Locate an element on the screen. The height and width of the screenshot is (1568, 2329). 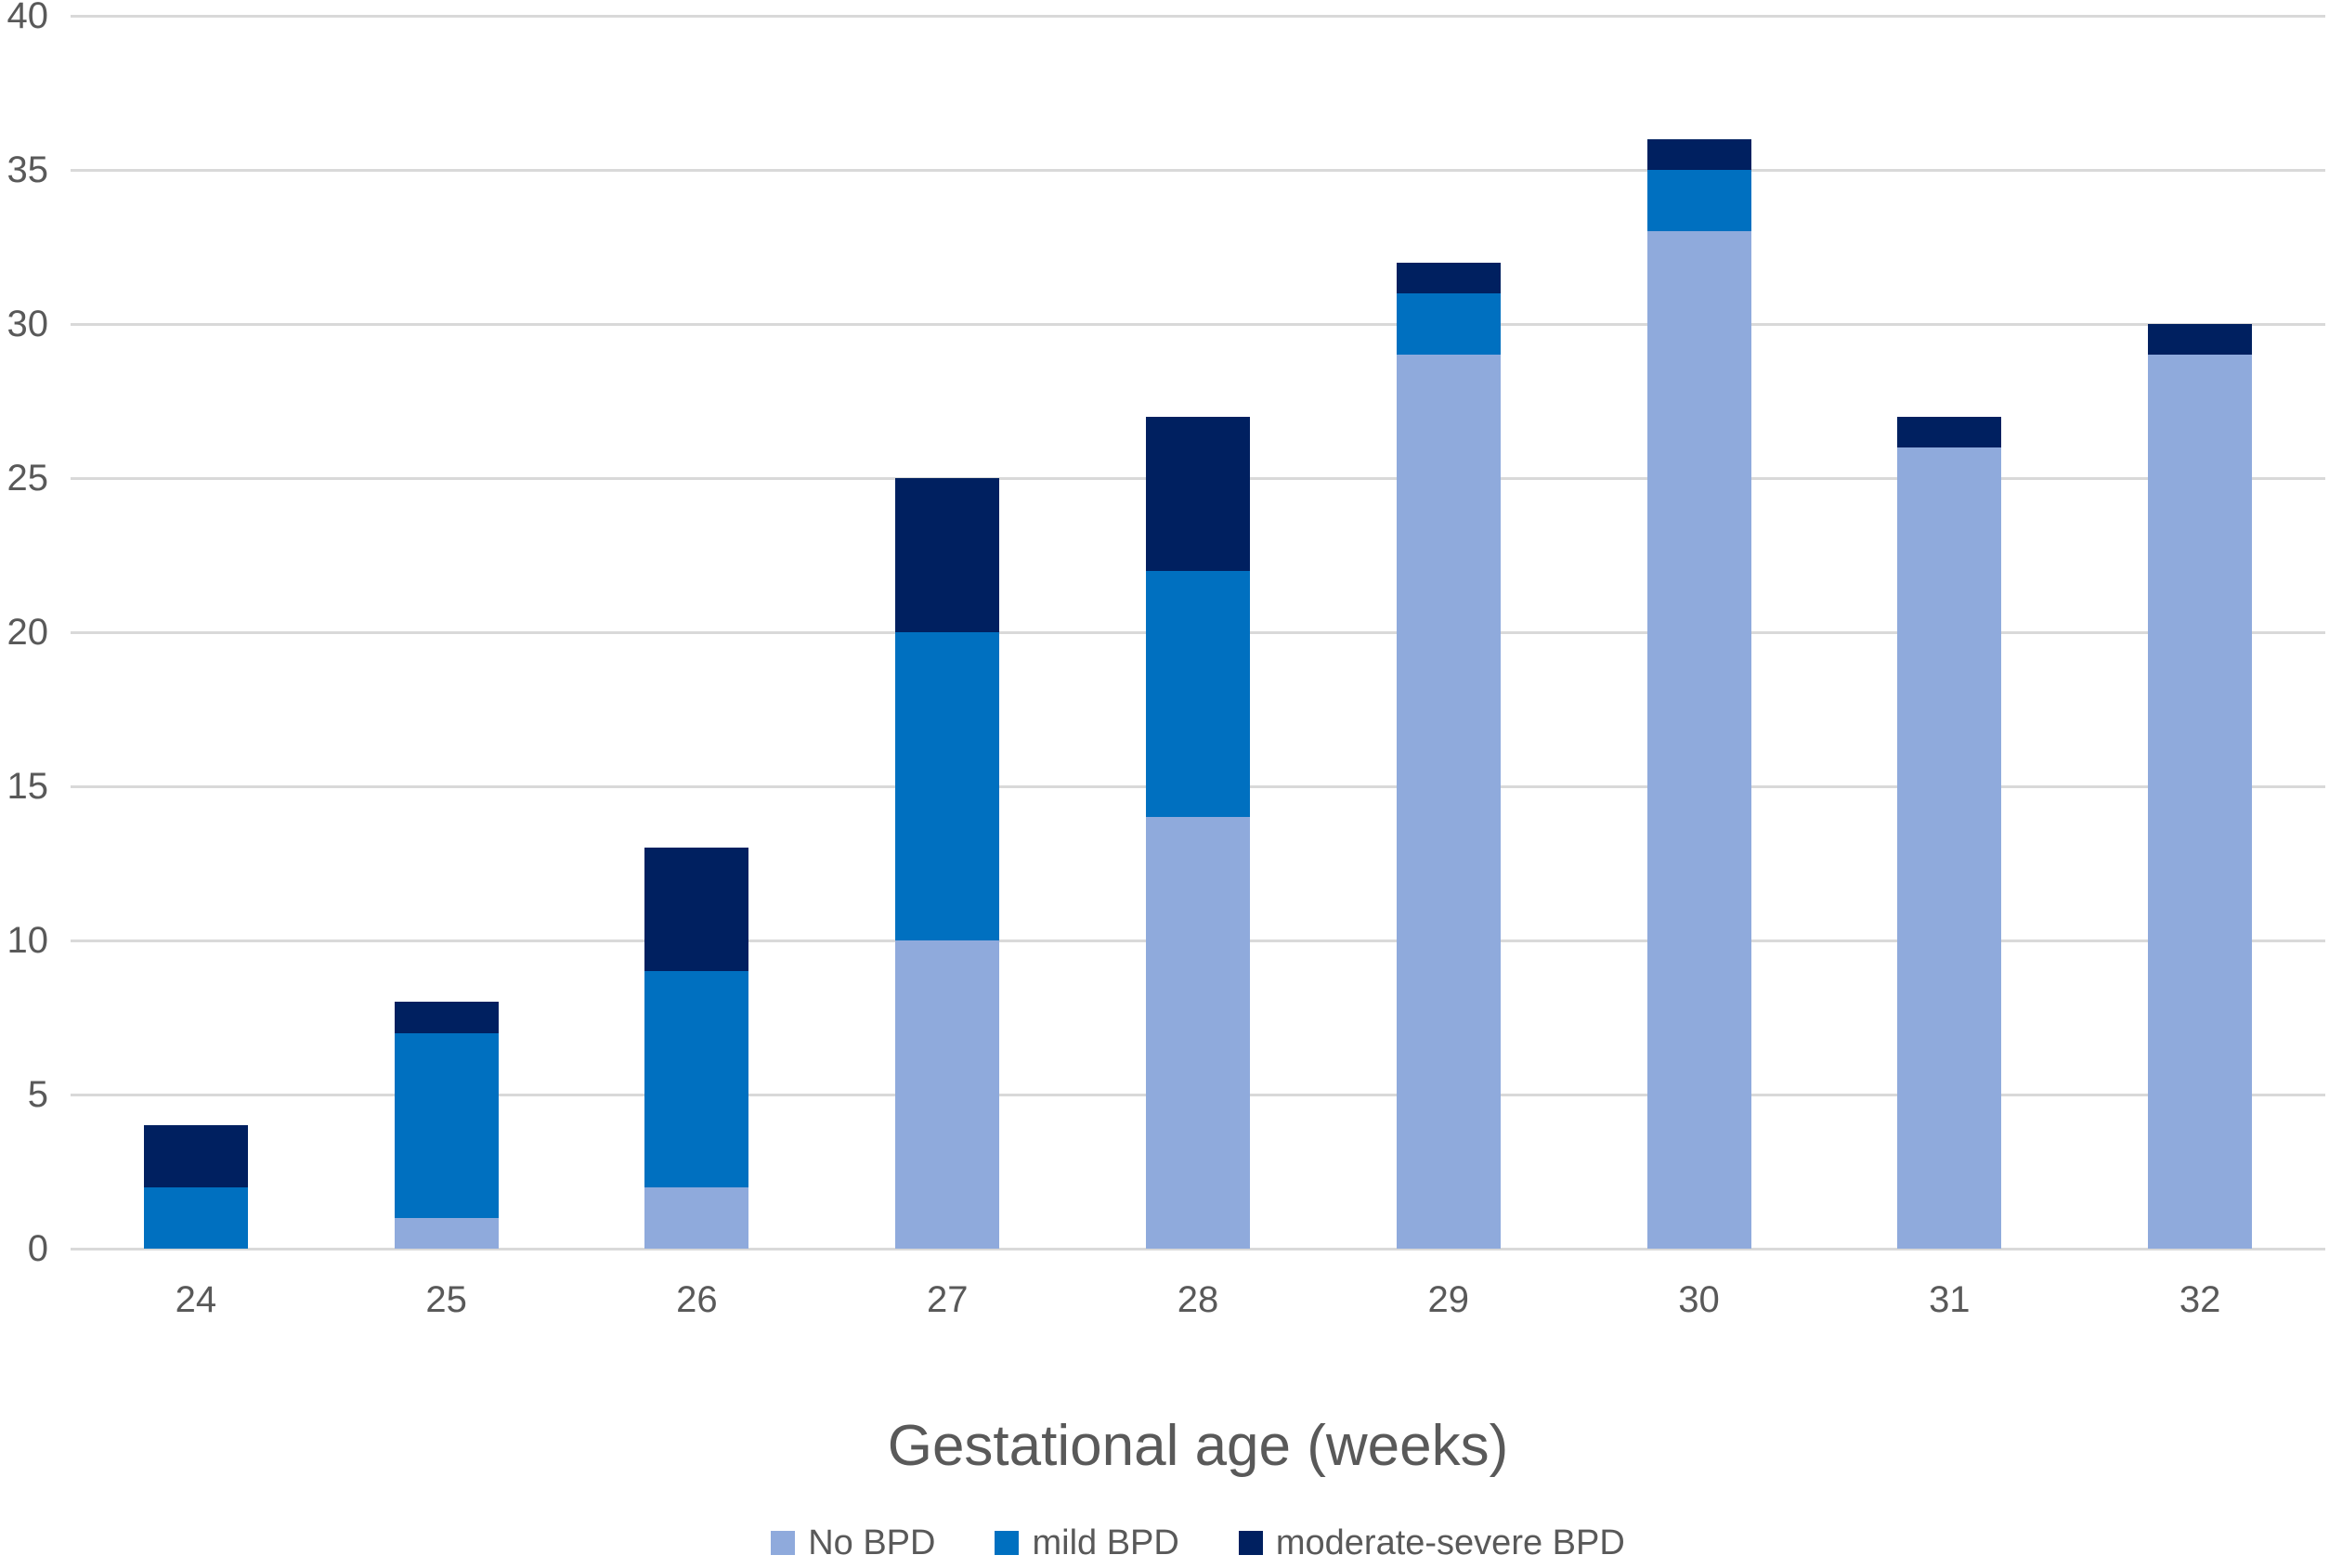
bar-26-segment-mild-bpd is located at coordinates (696, 1079).